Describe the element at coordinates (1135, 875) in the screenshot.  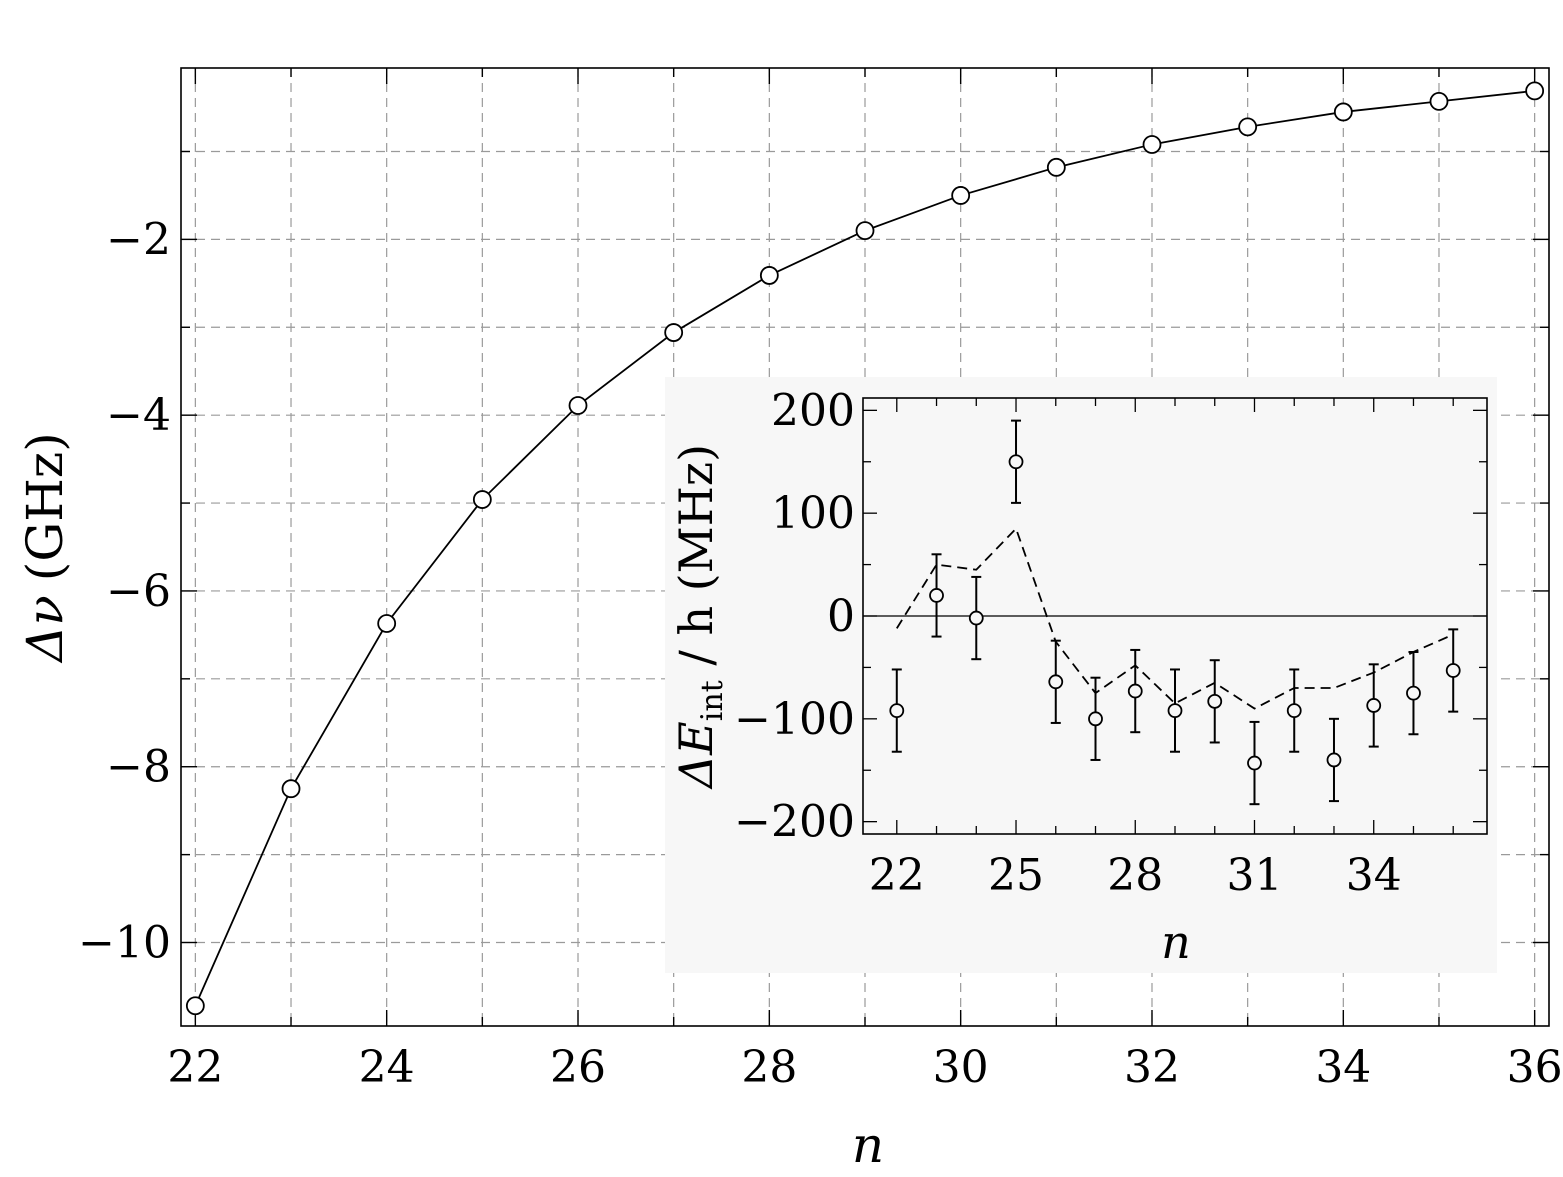
I see `inset-x-tick-label: 28` at that location.